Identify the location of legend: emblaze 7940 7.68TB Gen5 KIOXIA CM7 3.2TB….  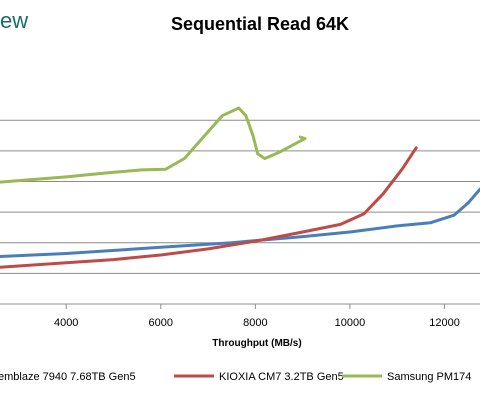
(235, 377).